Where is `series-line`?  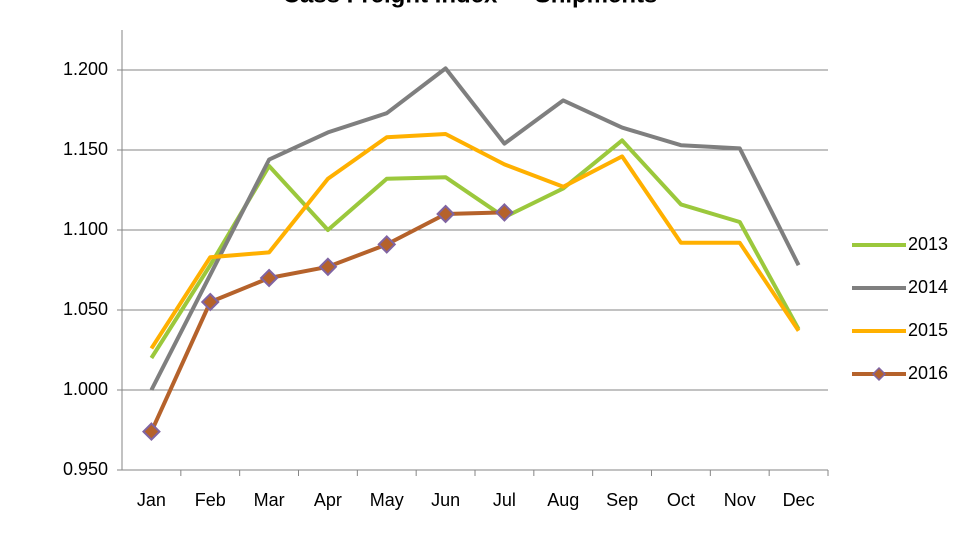
series-line is located at coordinates (327, 321).